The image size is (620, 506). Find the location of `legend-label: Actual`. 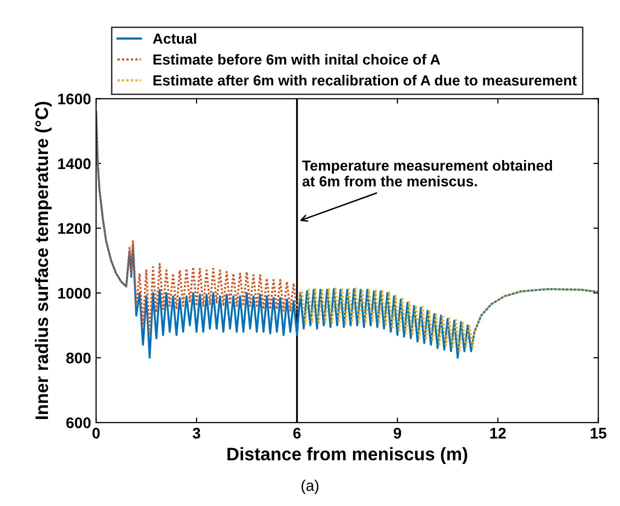

legend-label: Actual is located at coordinates (174, 38).